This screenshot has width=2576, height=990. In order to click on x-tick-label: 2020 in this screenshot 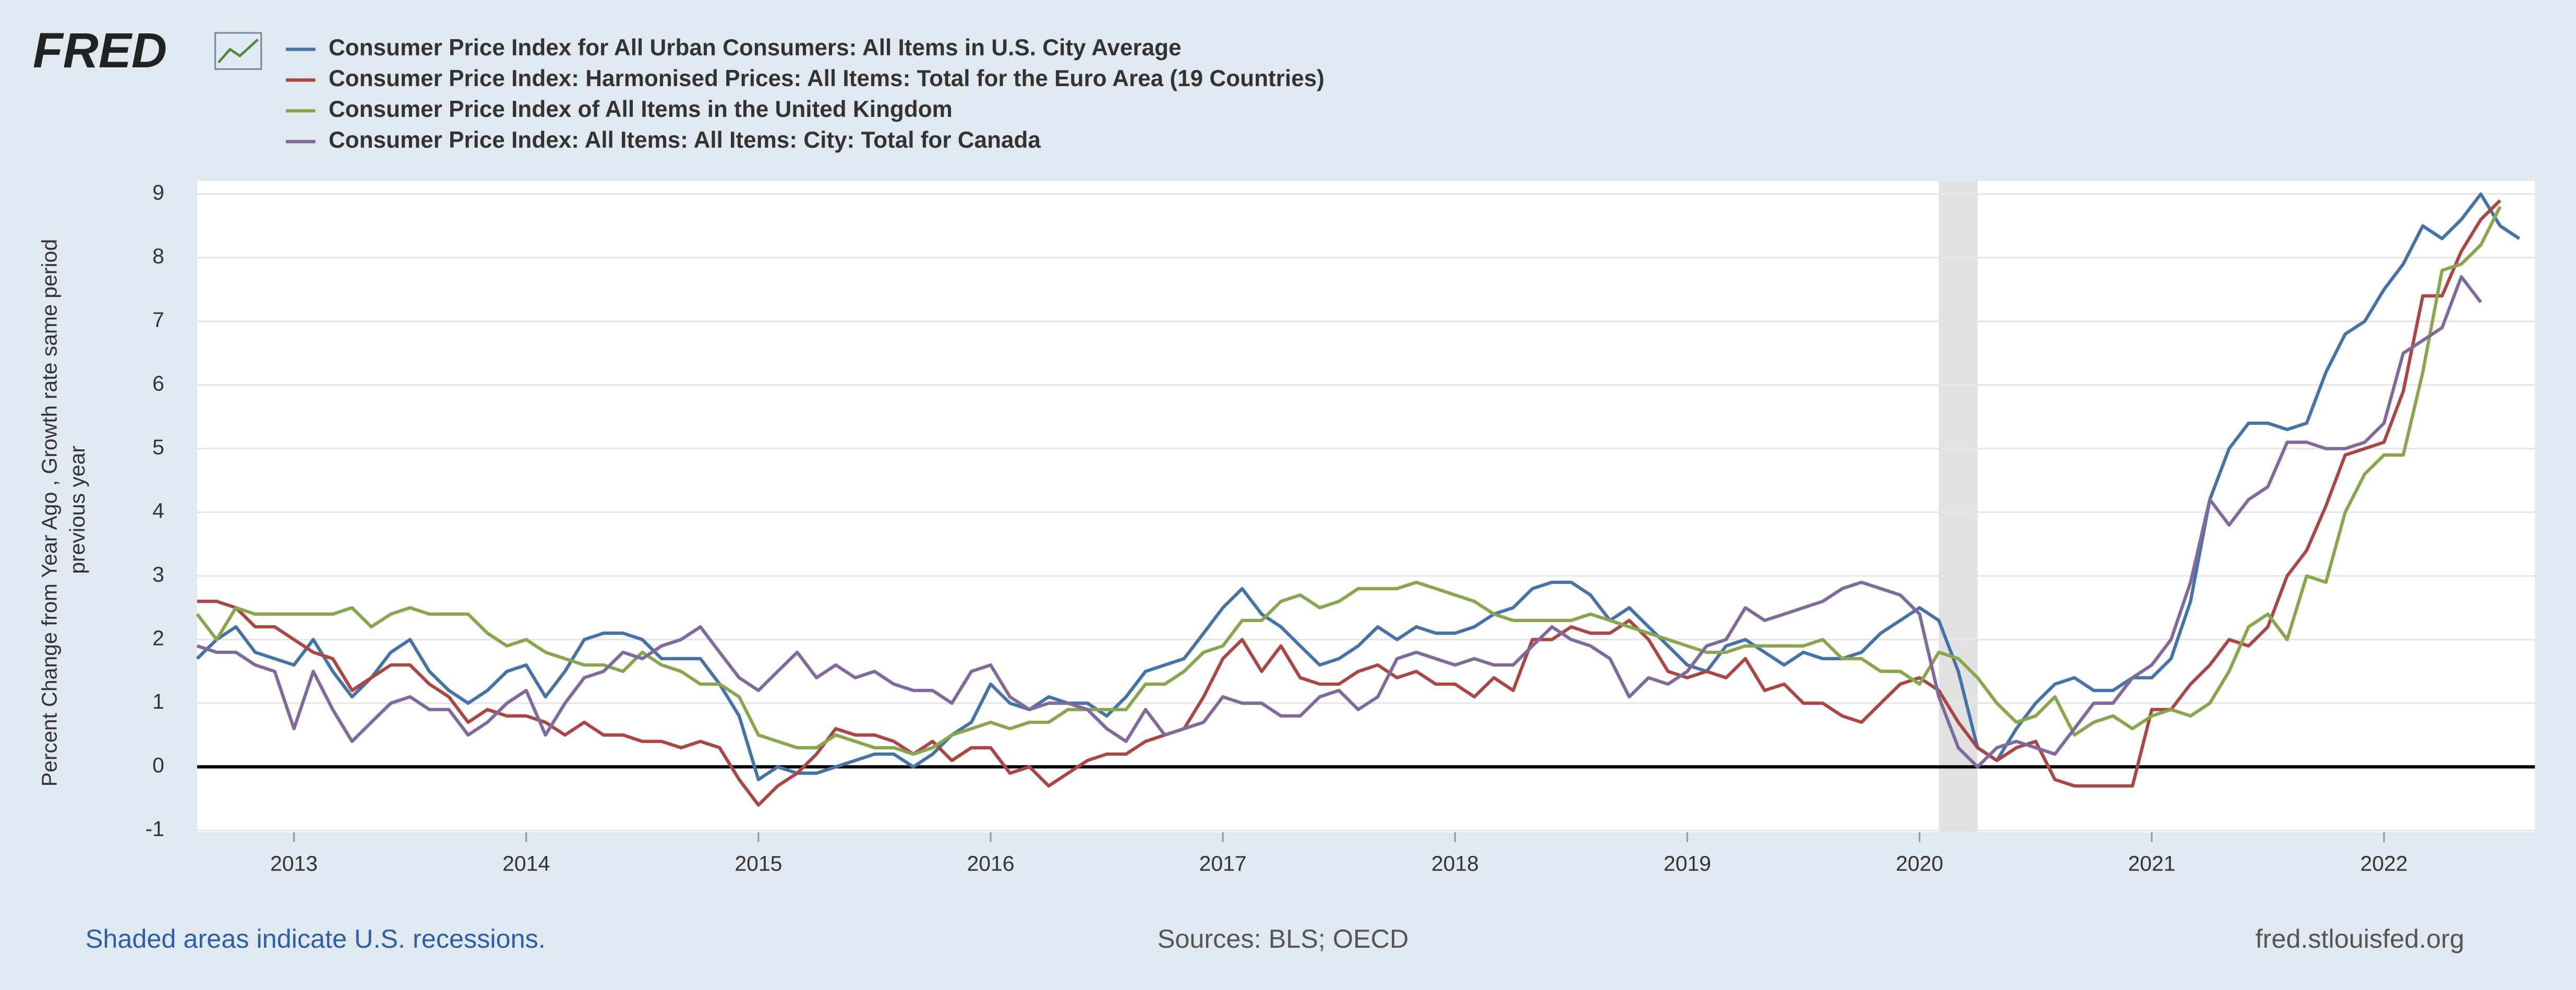, I will do `click(1919, 863)`.